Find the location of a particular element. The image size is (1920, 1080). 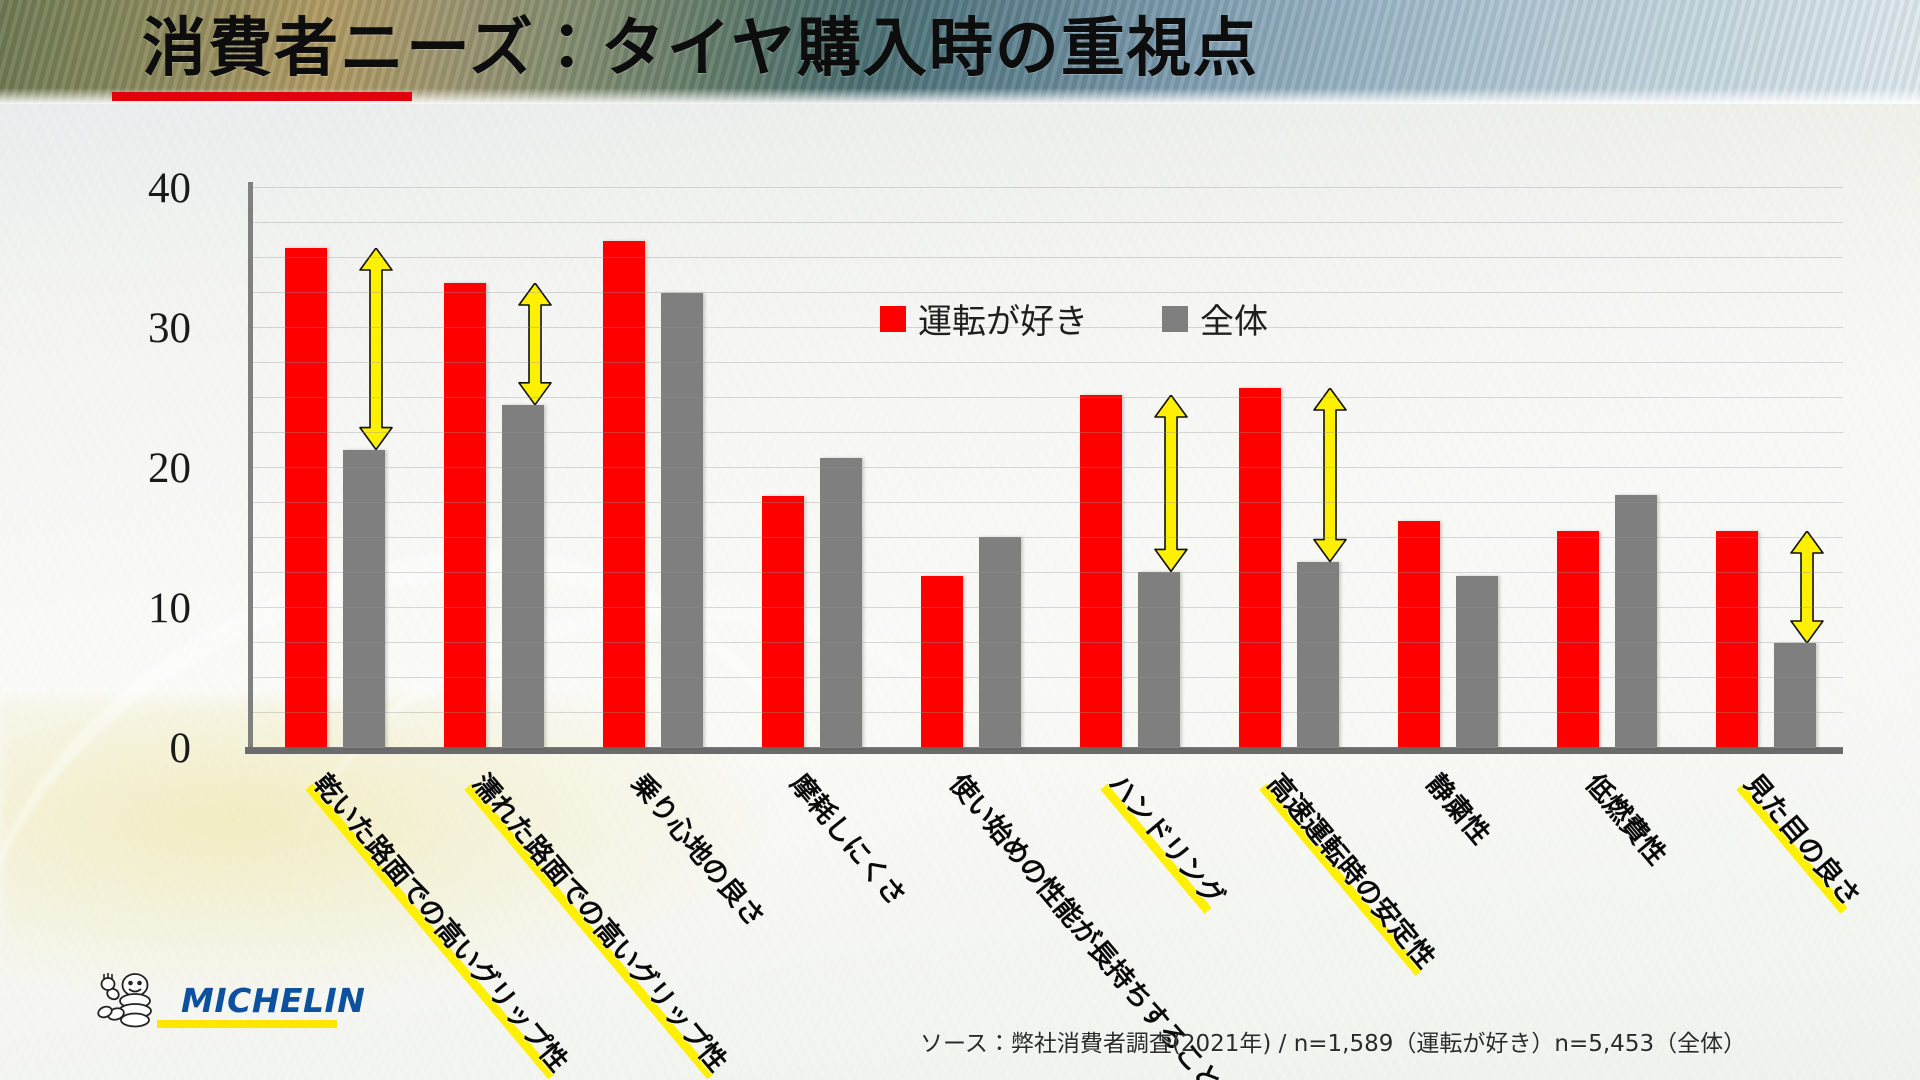

y-axis-labels: 0 10 20 30 40 is located at coordinates (126, 468).